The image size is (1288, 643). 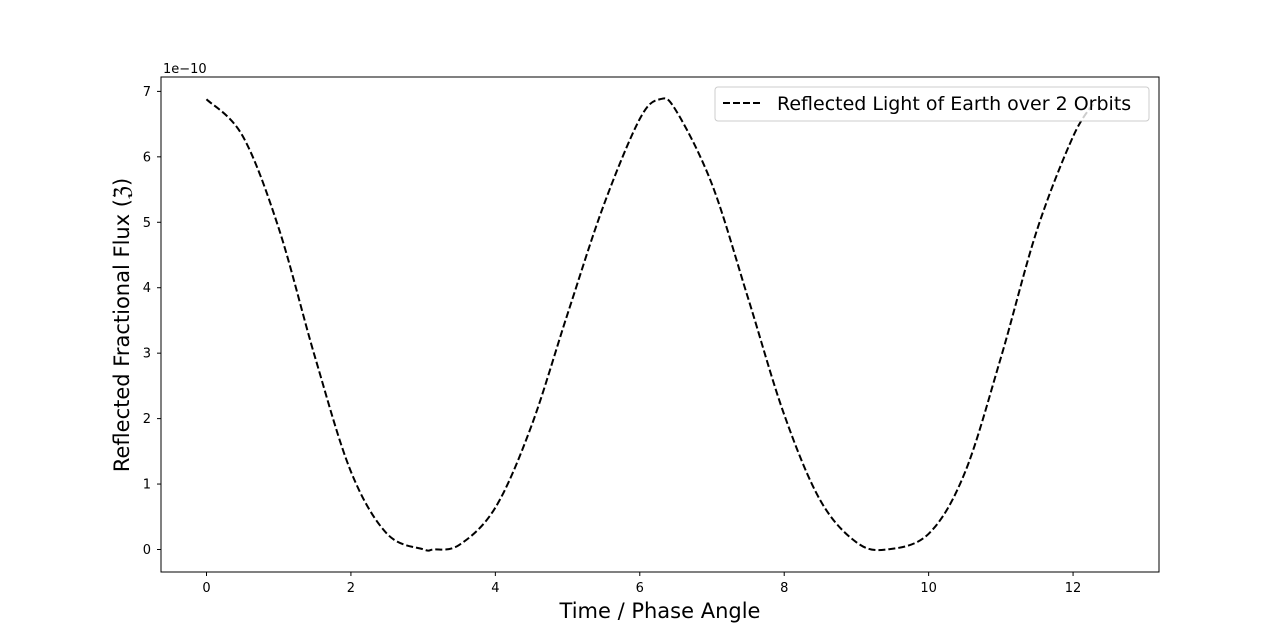 I want to click on x-tick-label: 8, so click(x=784, y=588).